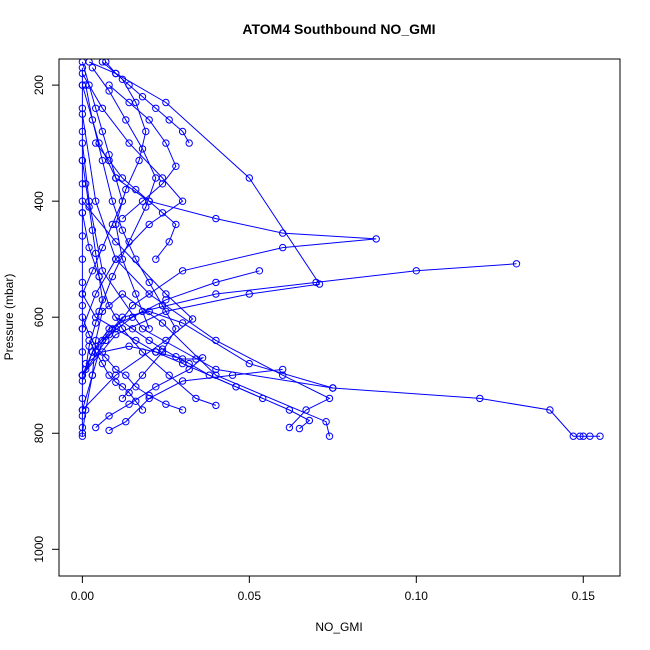 The image size is (650, 650). I want to click on y-tick-label: 1000, so click(39, 549).